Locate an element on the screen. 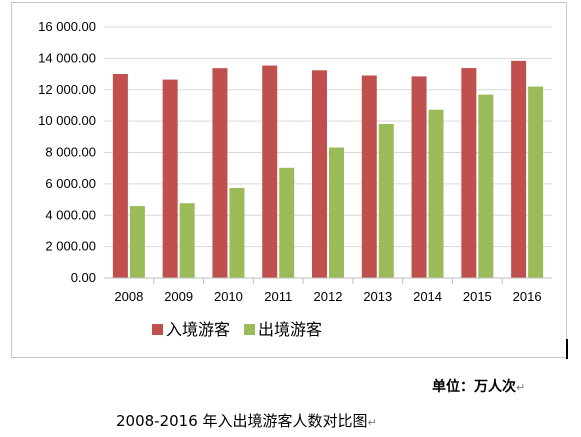  y-tick-label: 4 000.00 is located at coordinates (70, 214).